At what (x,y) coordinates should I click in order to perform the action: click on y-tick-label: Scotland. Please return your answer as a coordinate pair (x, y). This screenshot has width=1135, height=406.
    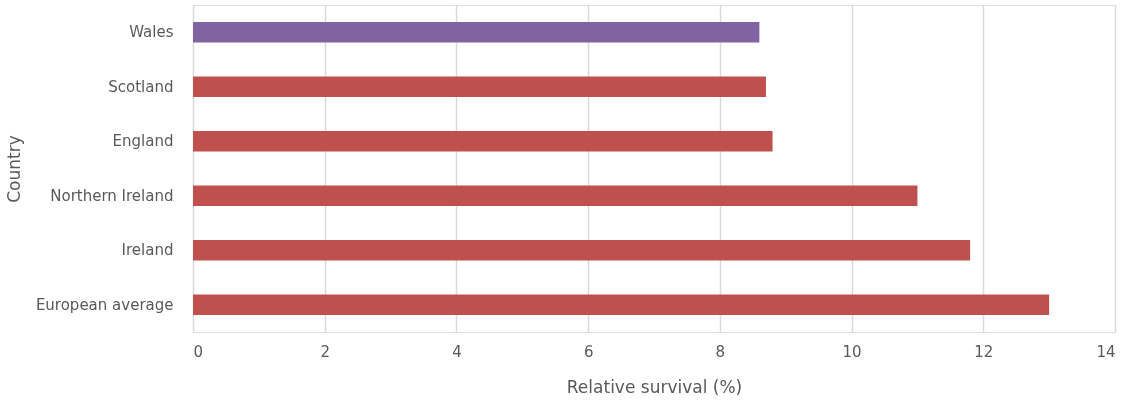
    Looking at the image, I should click on (141, 86).